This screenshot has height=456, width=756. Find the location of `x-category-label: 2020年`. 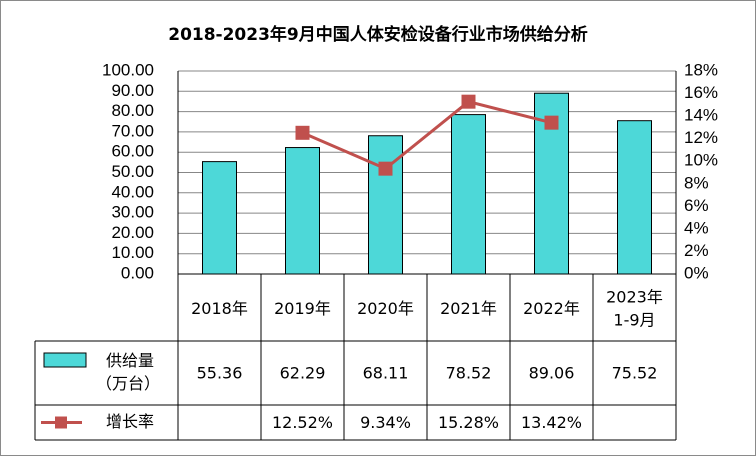

x-category-label: 2020年 is located at coordinates (385, 308).